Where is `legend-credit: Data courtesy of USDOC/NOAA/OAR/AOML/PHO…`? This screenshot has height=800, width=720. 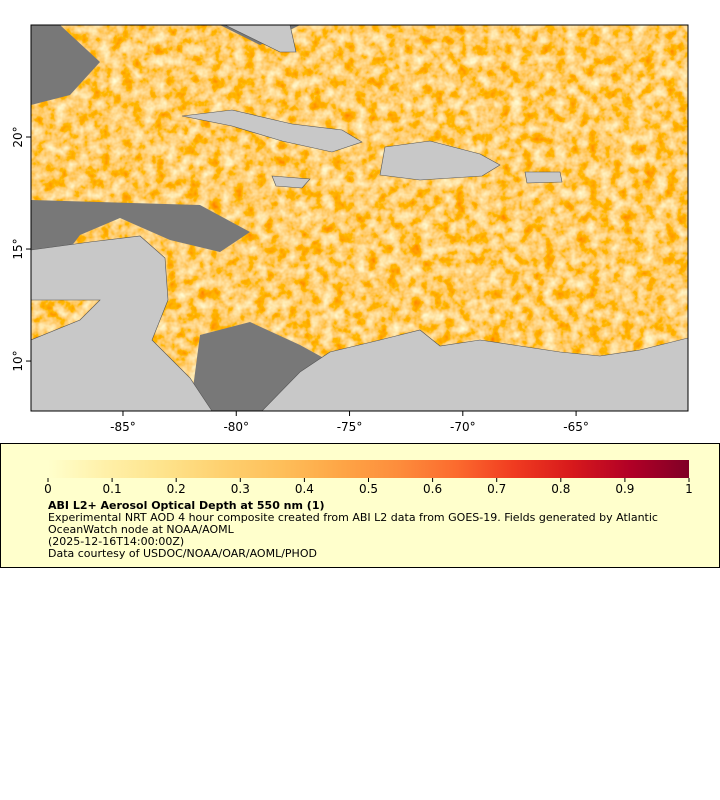 legend-credit: Data courtesy of USDOC/NOAA/OAR/AOML/PHO… is located at coordinates (182, 553).